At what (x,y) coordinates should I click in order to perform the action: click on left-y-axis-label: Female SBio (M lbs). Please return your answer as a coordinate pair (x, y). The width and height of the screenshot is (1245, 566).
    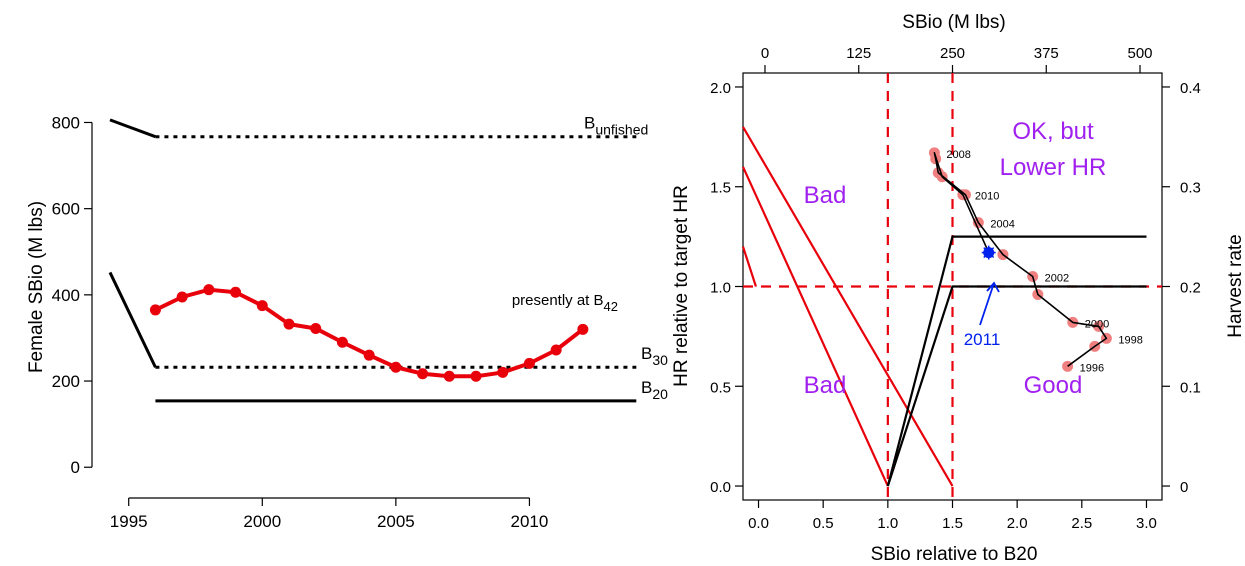
    Looking at the image, I should click on (36, 287).